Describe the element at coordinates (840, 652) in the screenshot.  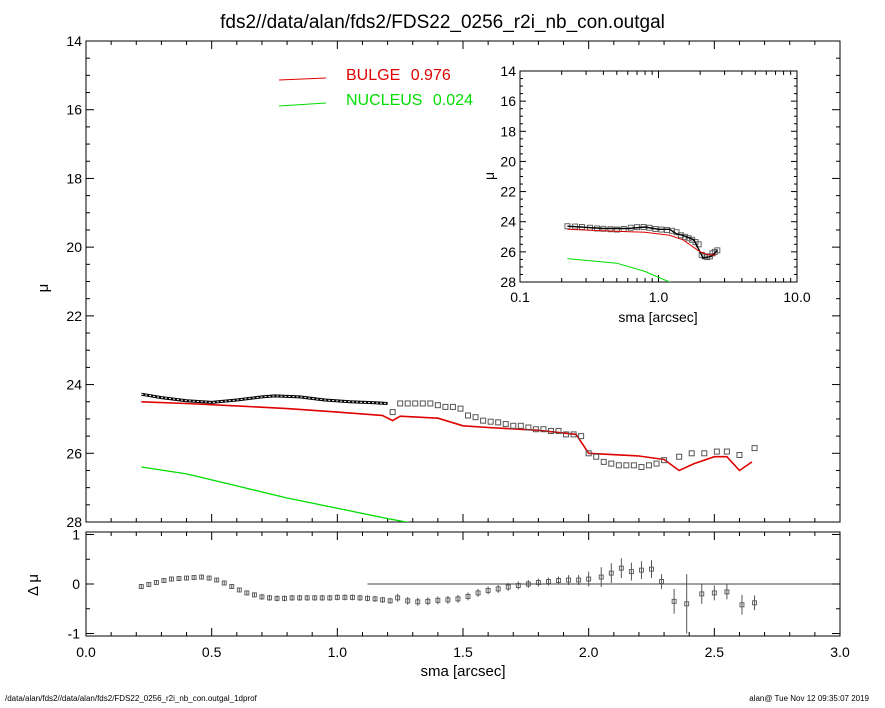
I see `res-x-tick-label: 3.0` at that location.